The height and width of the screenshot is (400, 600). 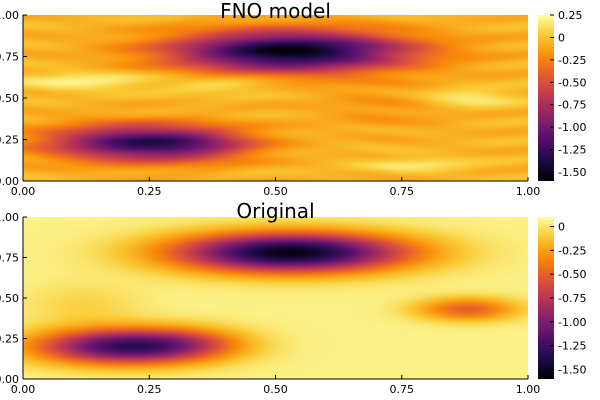 I want to click on chart-title: FNO model, so click(x=275, y=11).